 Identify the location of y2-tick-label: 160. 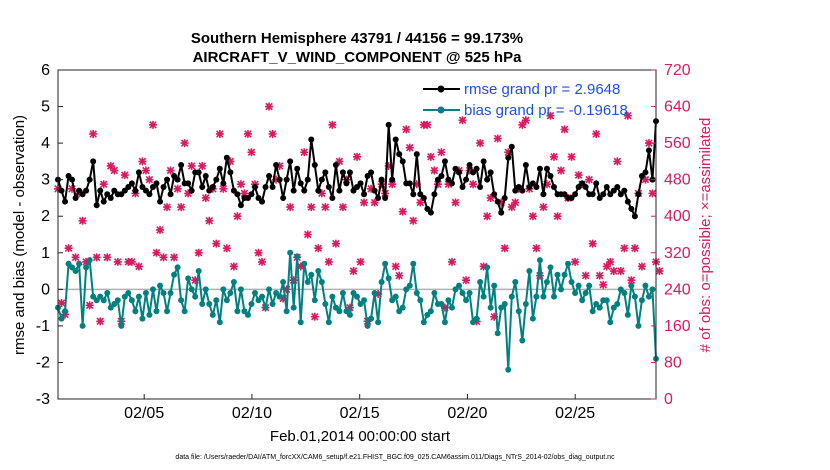
(677, 326).